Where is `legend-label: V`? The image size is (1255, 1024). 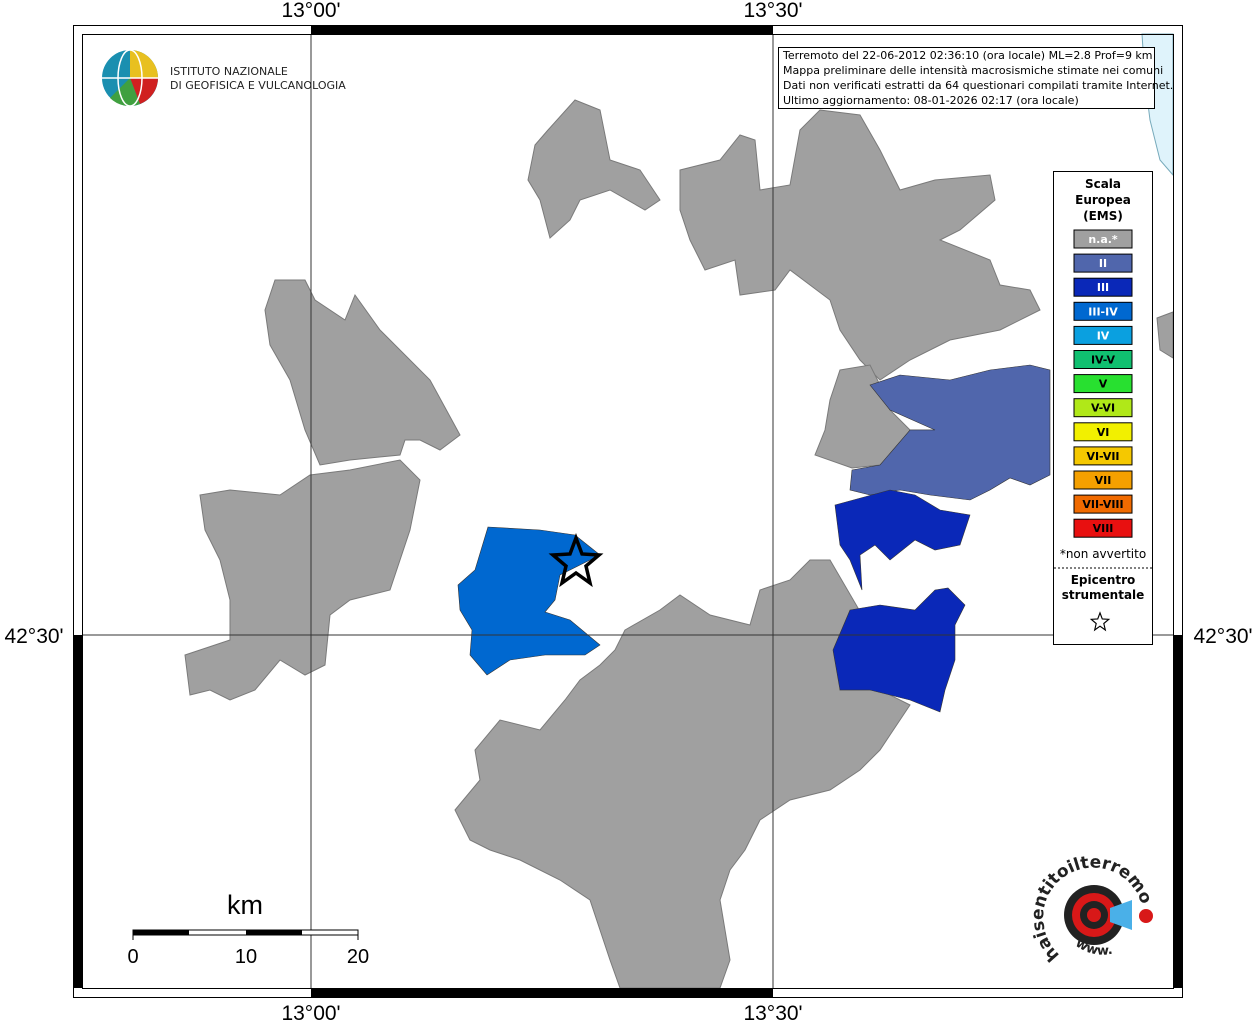 legend-label: V is located at coordinates (1103, 384).